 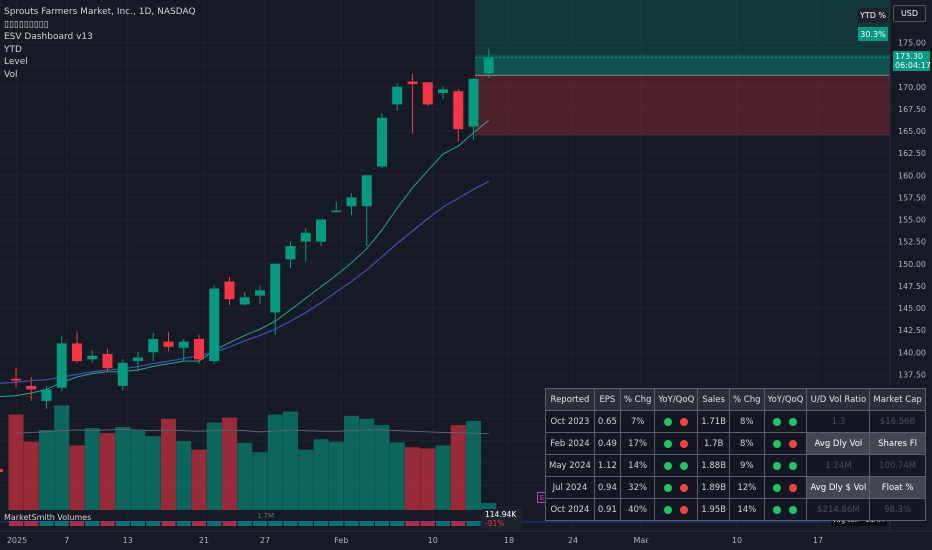 I want to click on volume-indicator-label: MarketSmith Volumes, so click(x=48, y=517).